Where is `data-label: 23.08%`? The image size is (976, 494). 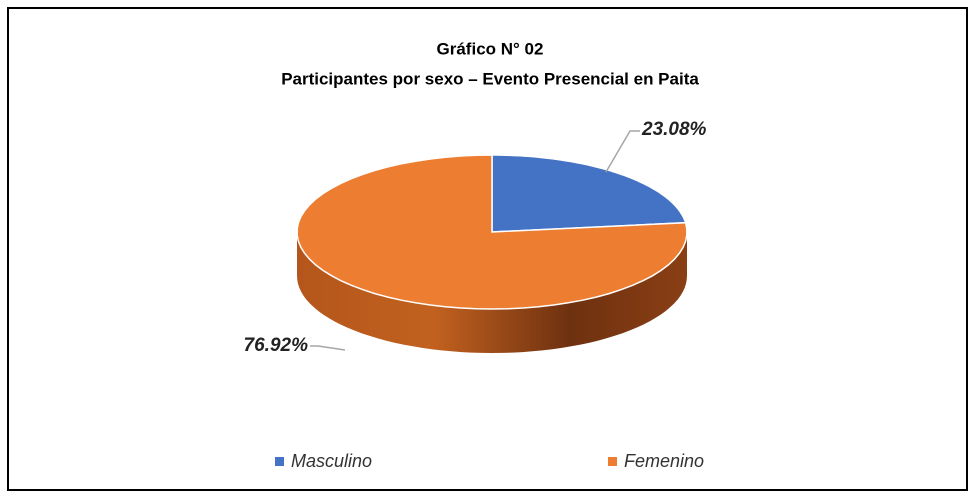
data-label: 23.08% is located at coordinates (674, 129).